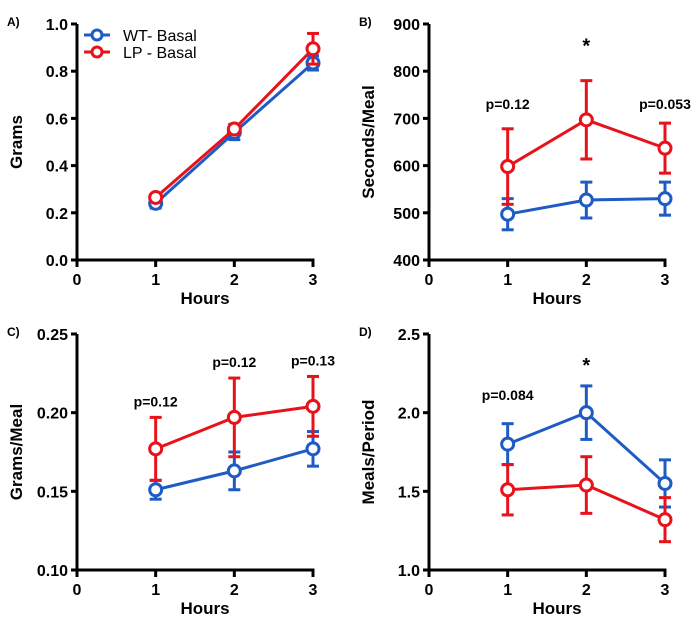 This screenshot has width=700, height=622. I want to click on significance-annotation: p=0.084, so click(508, 395).